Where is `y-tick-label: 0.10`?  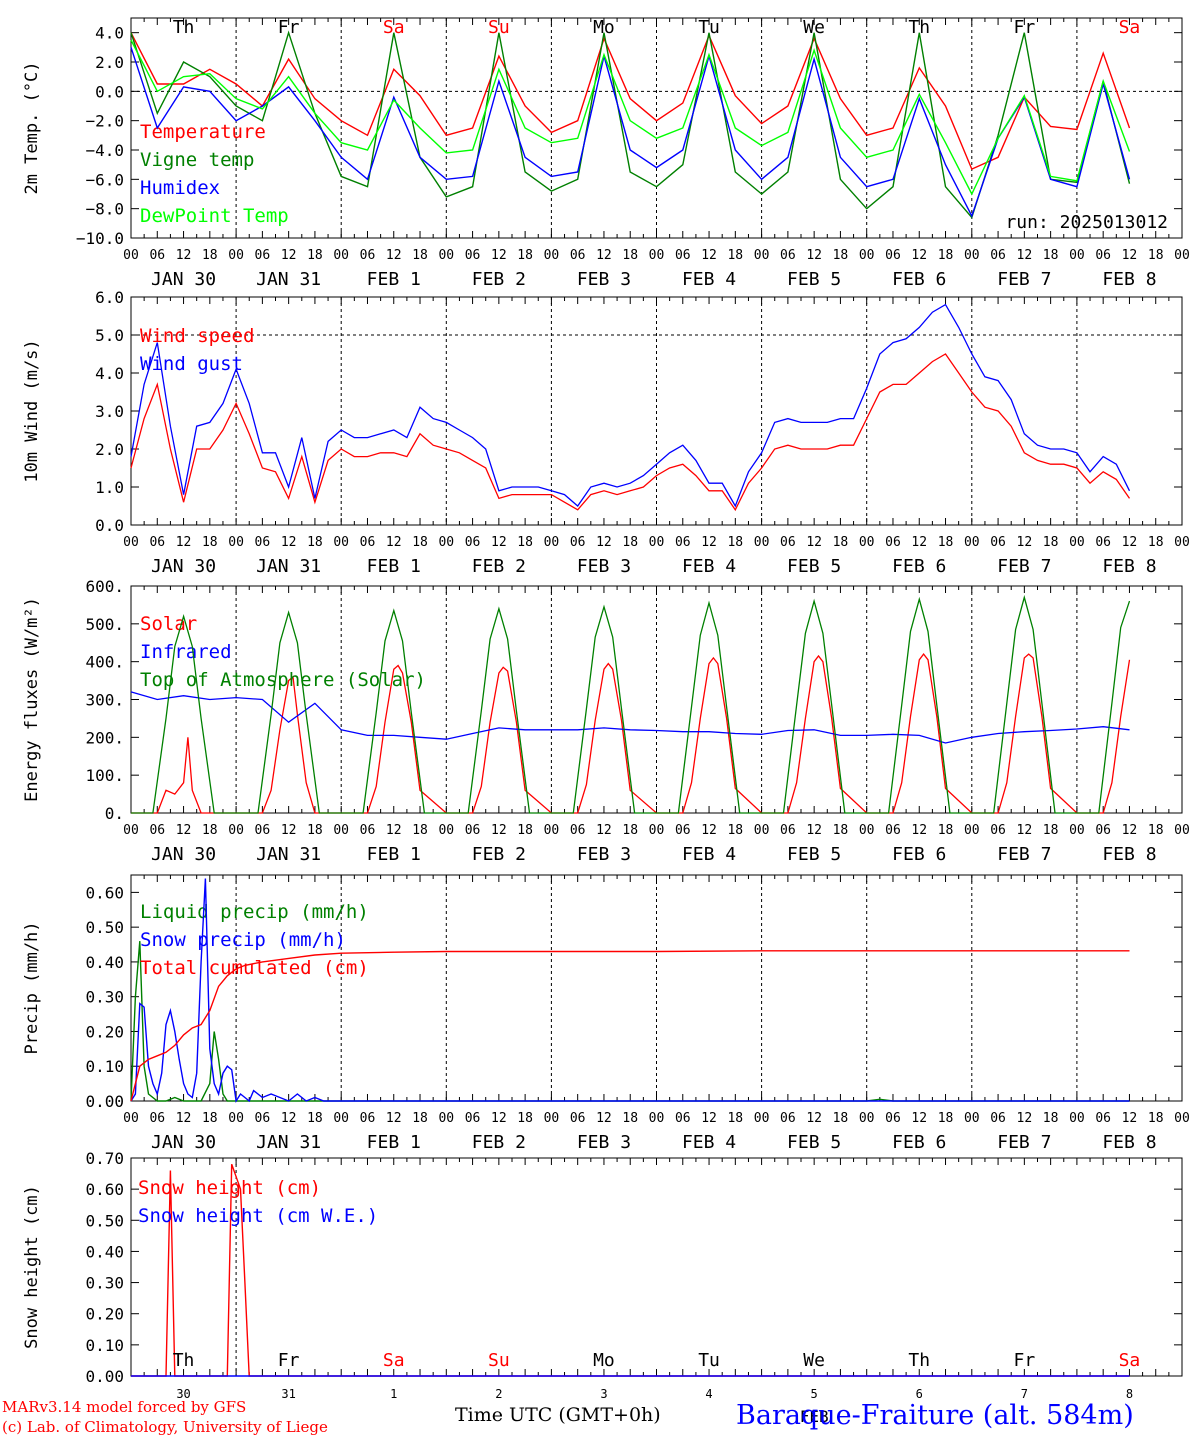 y-tick-label: 0.10 is located at coordinates (104, 1345).